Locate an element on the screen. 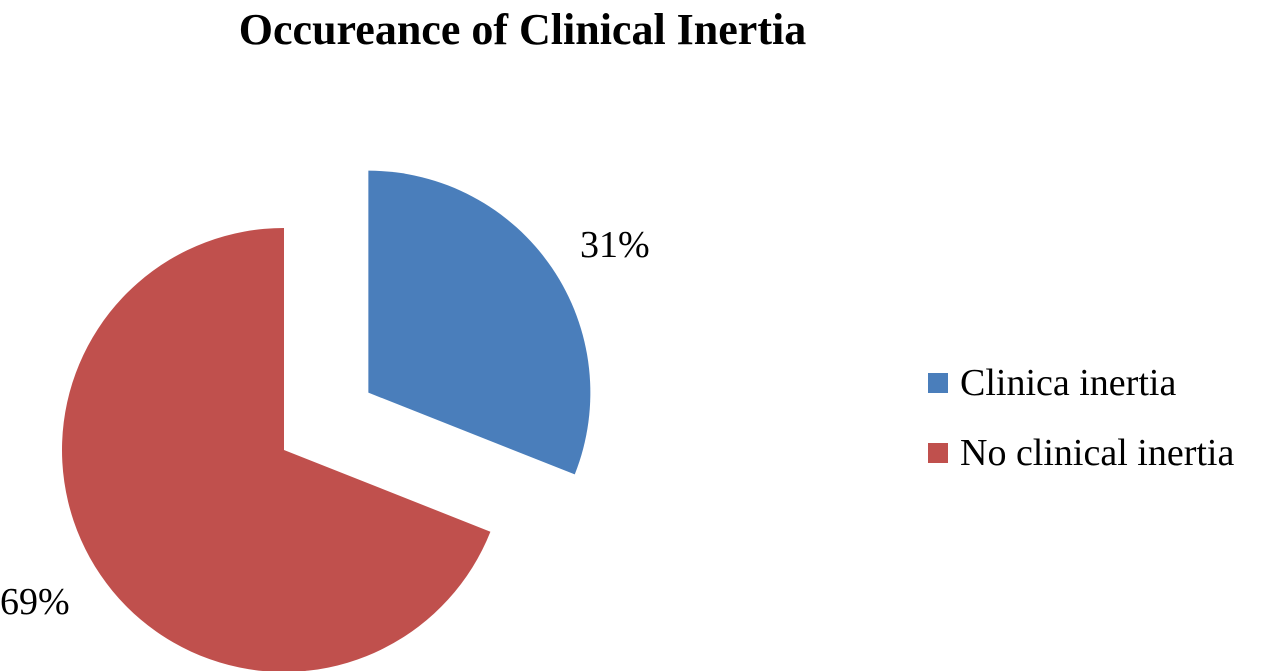 This screenshot has width=1263, height=671. legend-item-clinical-inertia: Clinica inertia is located at coordinates (1081, 383).